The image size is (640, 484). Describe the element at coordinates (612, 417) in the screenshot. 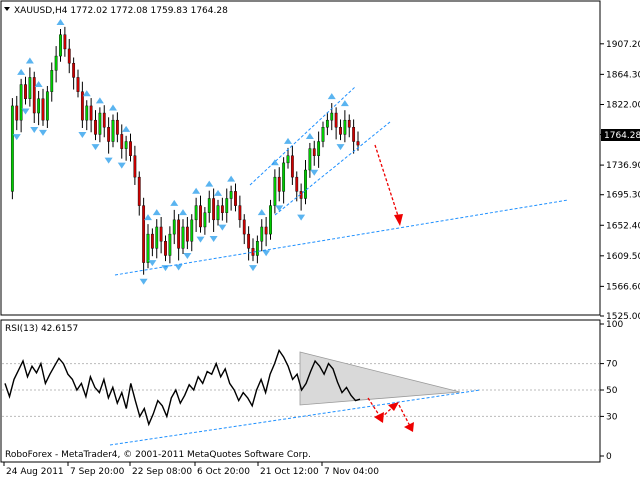

I see `rsi-tick-label: 30` at that location.